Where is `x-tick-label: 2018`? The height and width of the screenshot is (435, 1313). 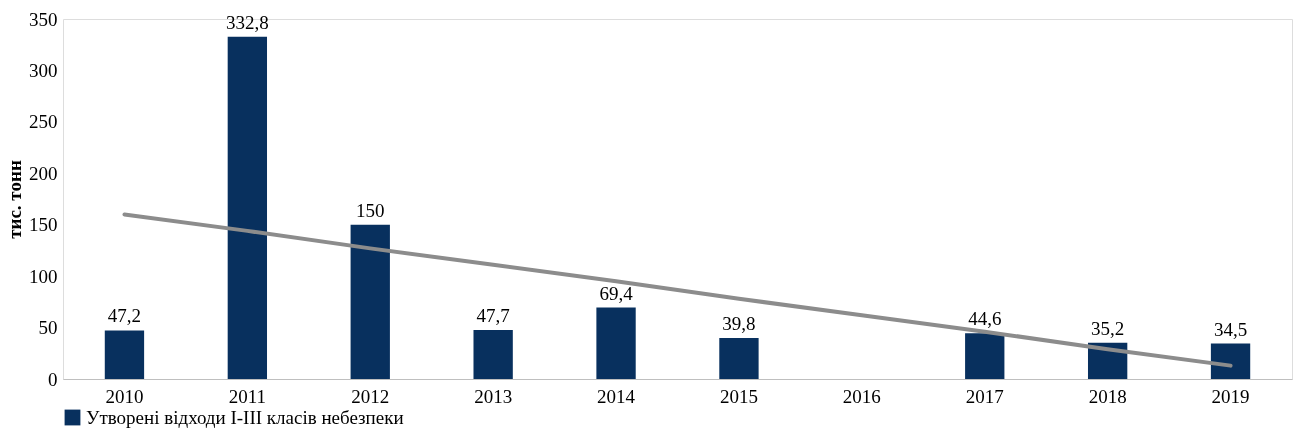
x-tick-label: 2018 is located at coordinates (1107, 396).